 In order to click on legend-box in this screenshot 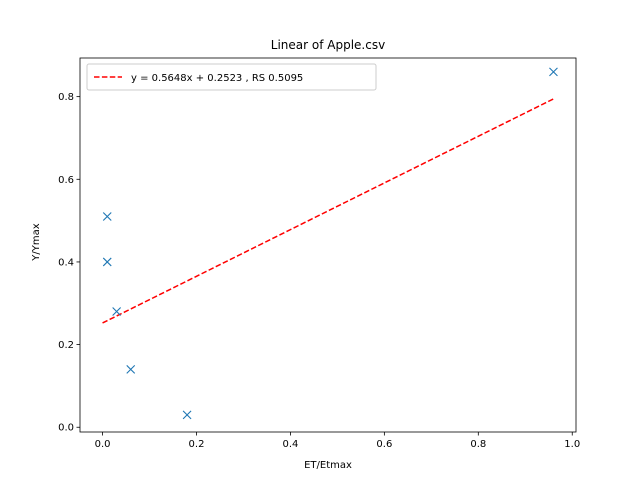, I will do `click(231, 77)`.